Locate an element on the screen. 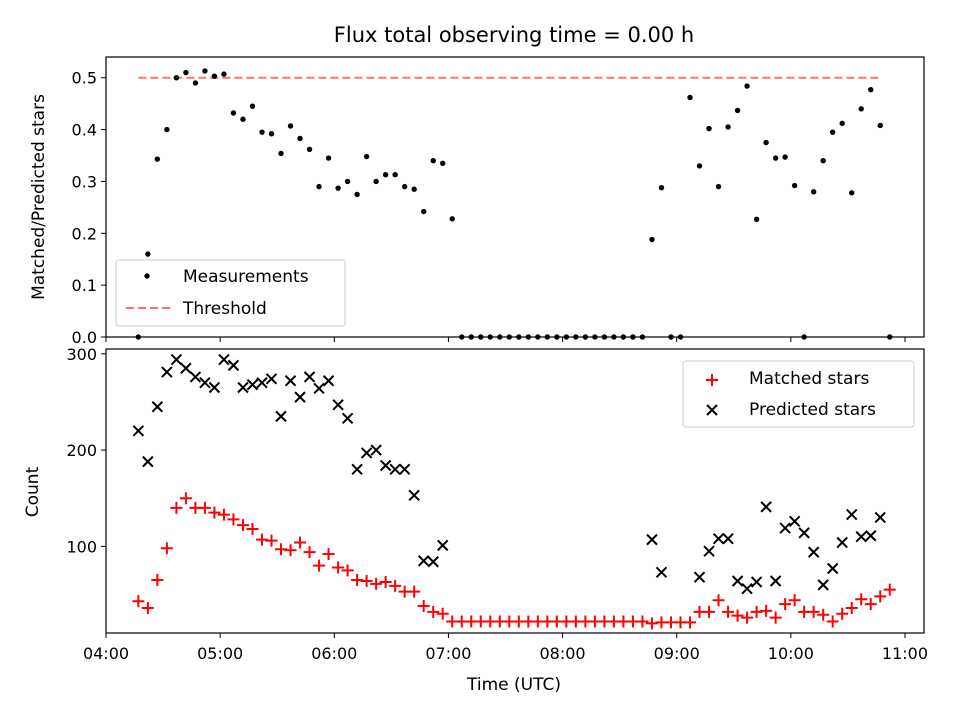  x-tick-label: 09:00 is located at coordinates (677, 653).